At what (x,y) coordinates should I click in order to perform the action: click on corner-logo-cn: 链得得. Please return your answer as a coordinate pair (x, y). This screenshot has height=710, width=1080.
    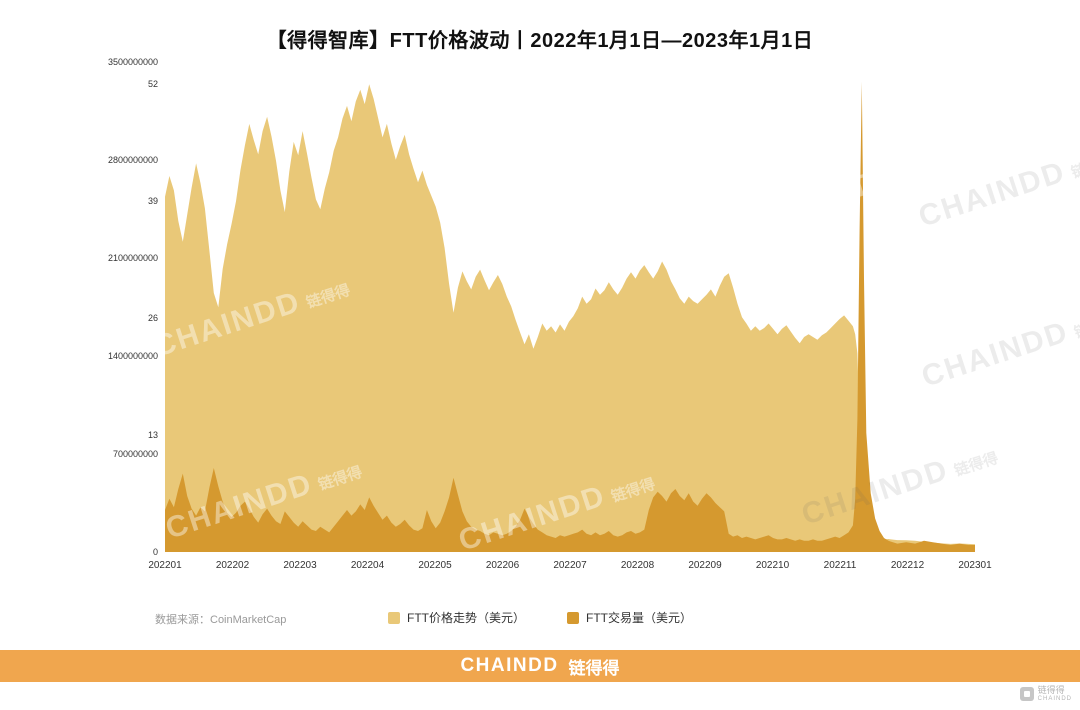
    Looking at the image, I should click on (1051, 690).